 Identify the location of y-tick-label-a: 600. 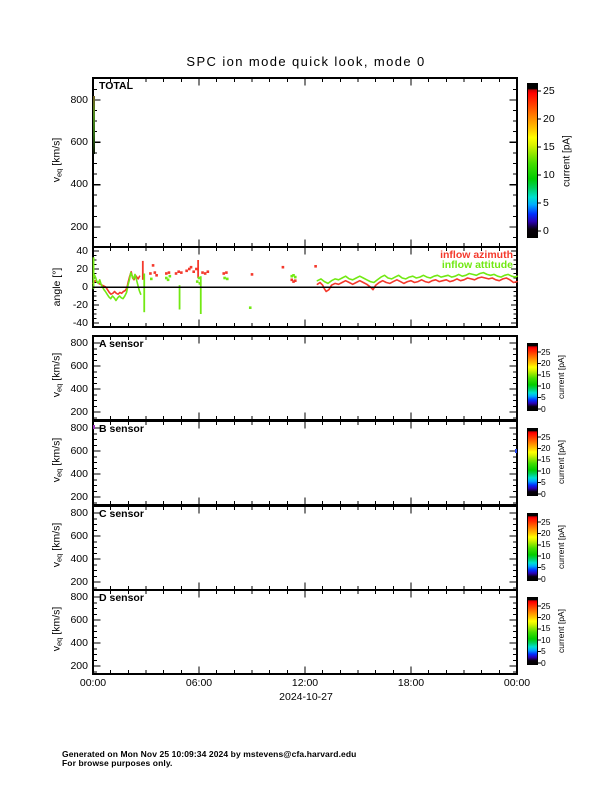
(79, 365).